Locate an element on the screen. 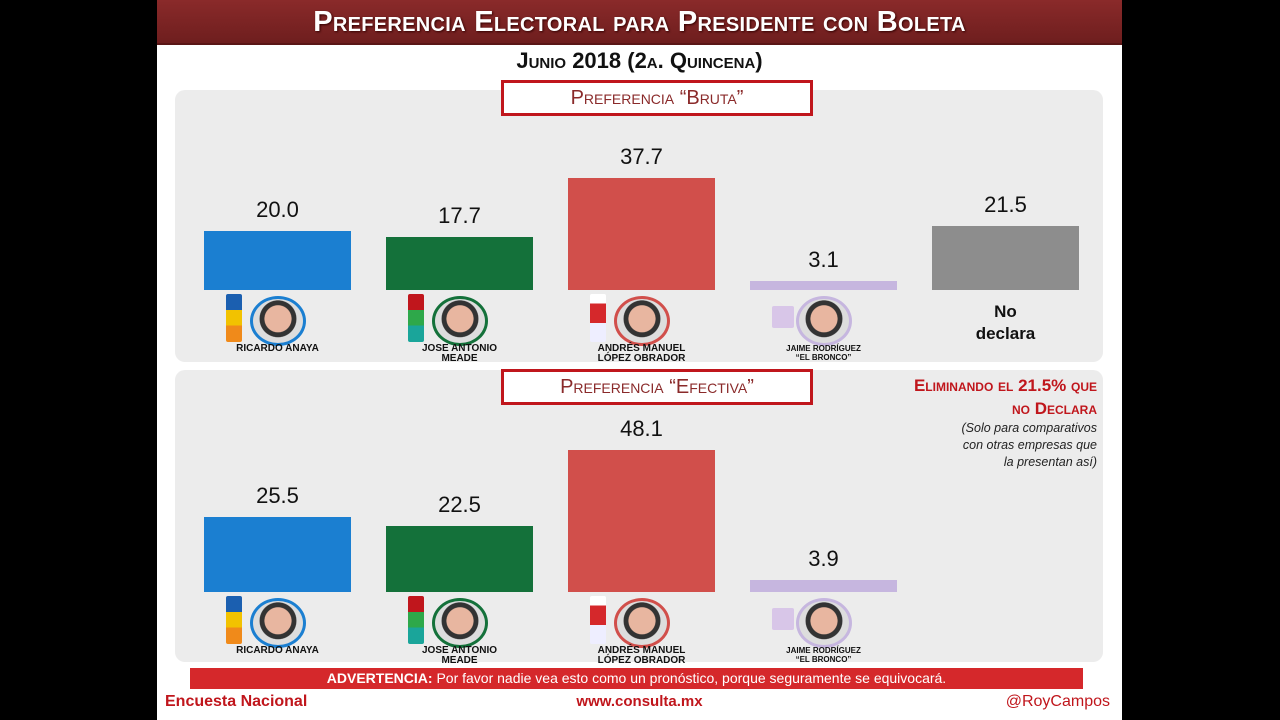 The height and width of the screenshot is (720, 1280). note-heading-2: no Declara is located at coordinates (1054, 408).